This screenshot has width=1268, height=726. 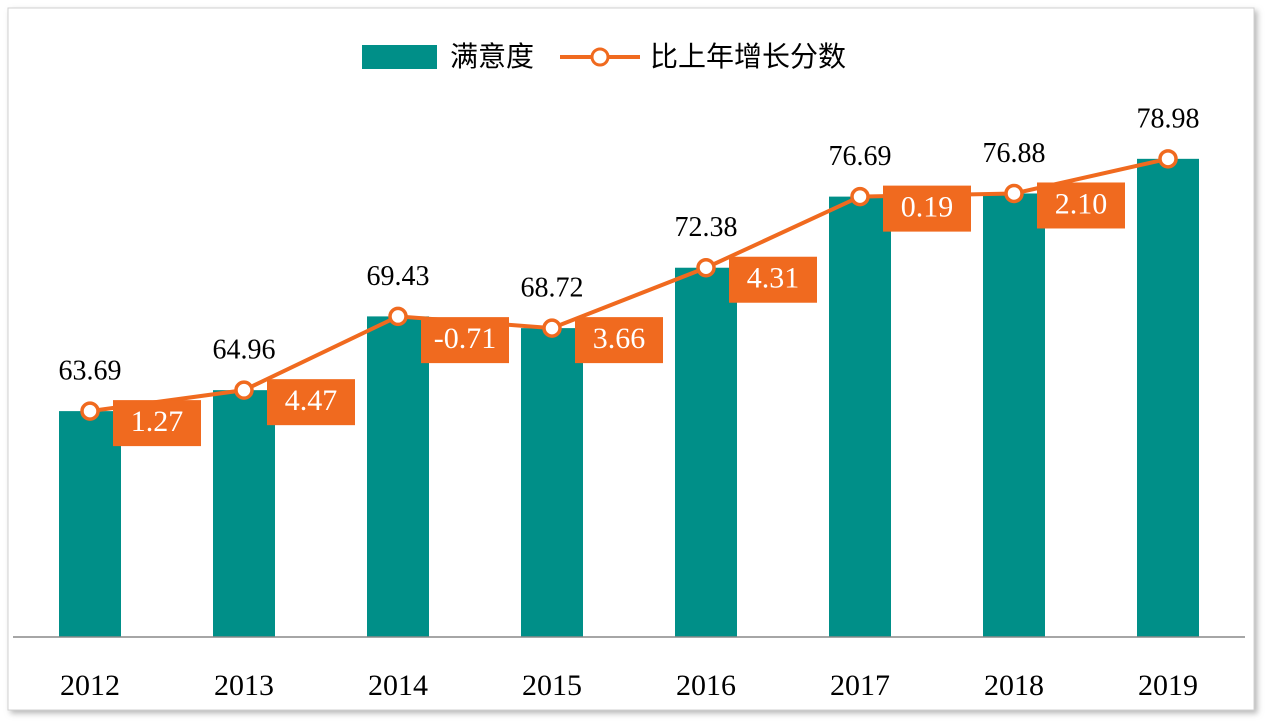 What do you see at coordinates (398, 276) in the screenshot?
I see `bar-value-label: 69.43` at bounding box center [398, 276].